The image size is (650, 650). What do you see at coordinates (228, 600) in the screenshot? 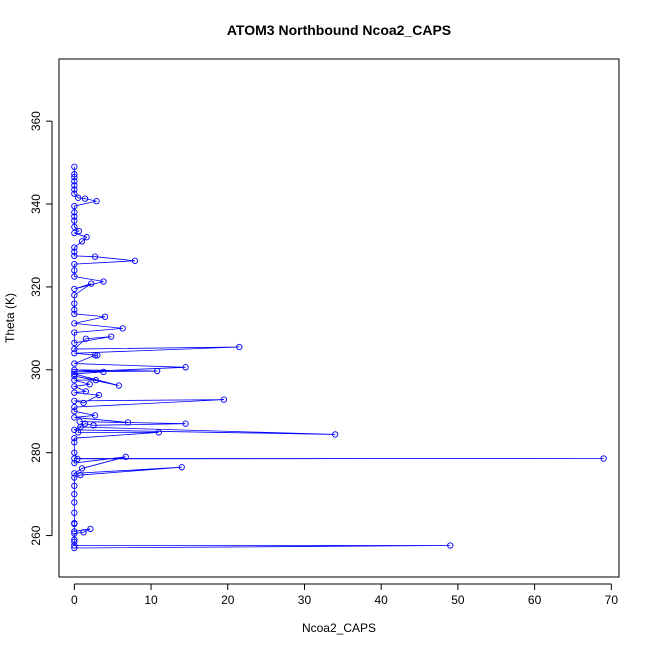
I see `x-tick-label: 20` at bounding box center [228, 600].